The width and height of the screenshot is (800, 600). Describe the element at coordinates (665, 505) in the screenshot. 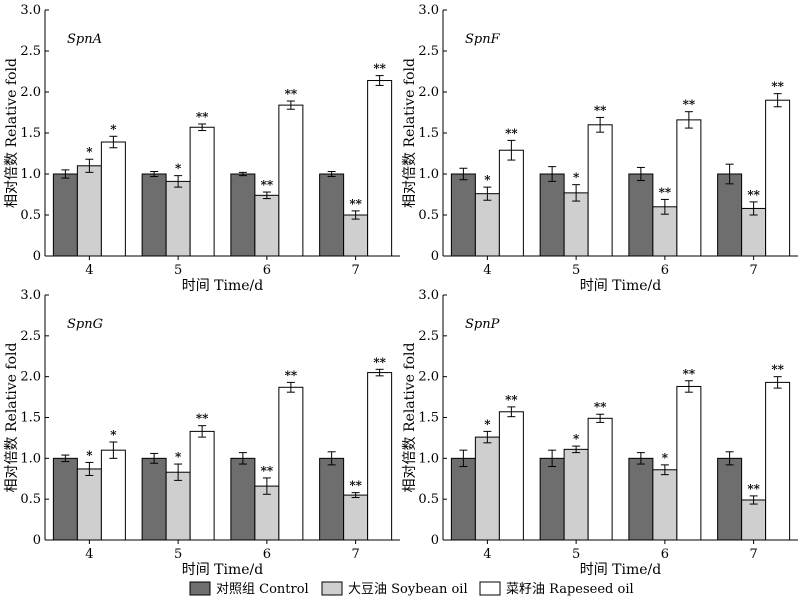

I see `bar-spnp-s1-day6` at that location.